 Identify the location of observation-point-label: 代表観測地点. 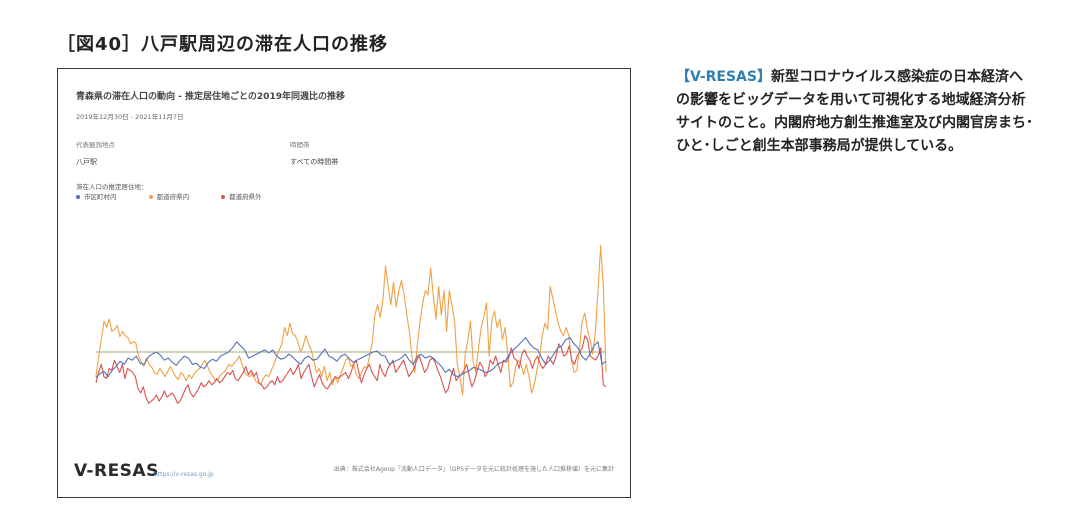
(95, 145).